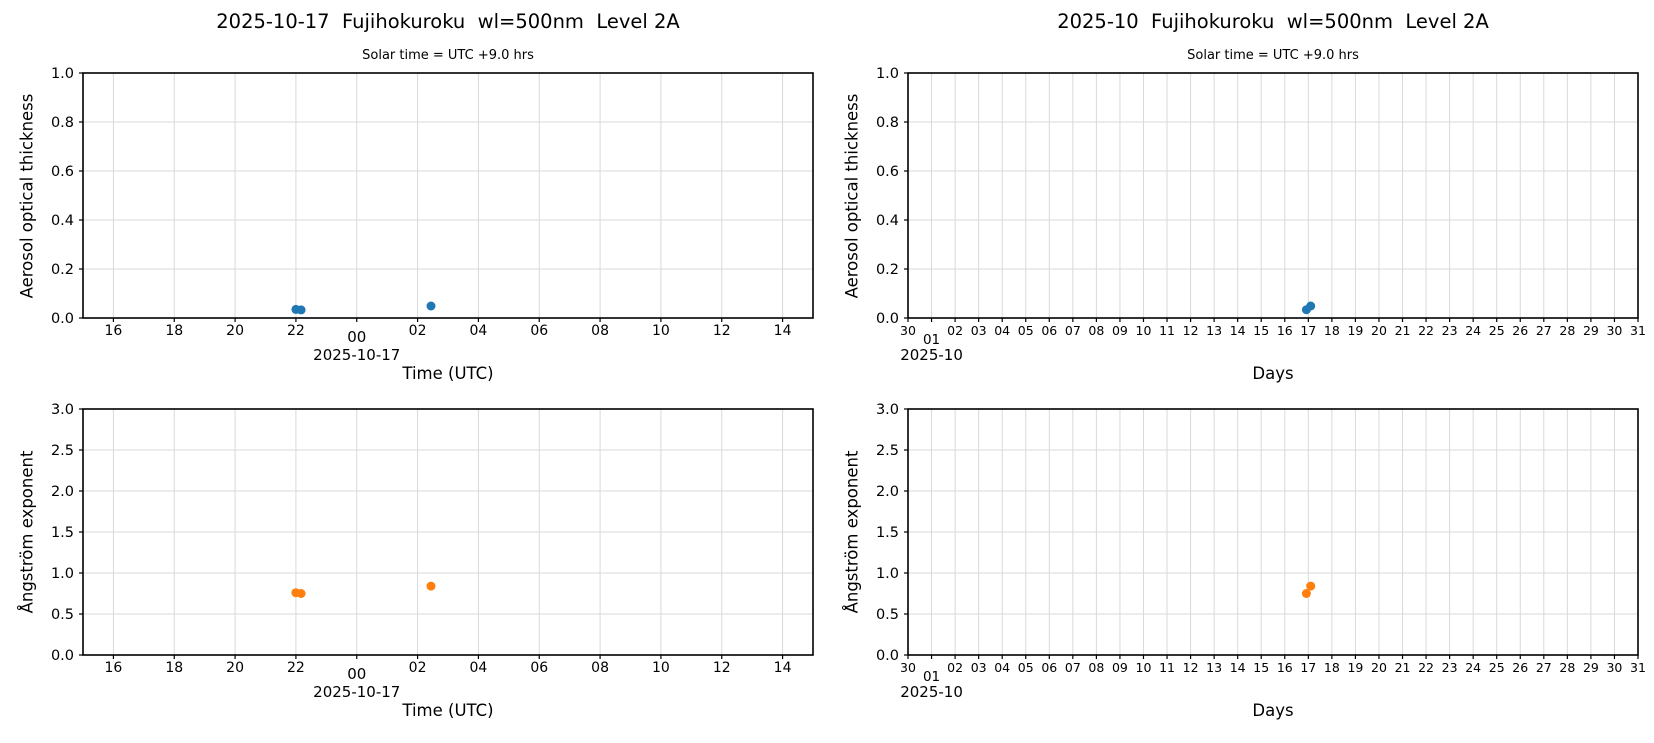 The width and height of the screenshot is (1654, 743). I want to click on svg-text: 03, so click(979, 667).